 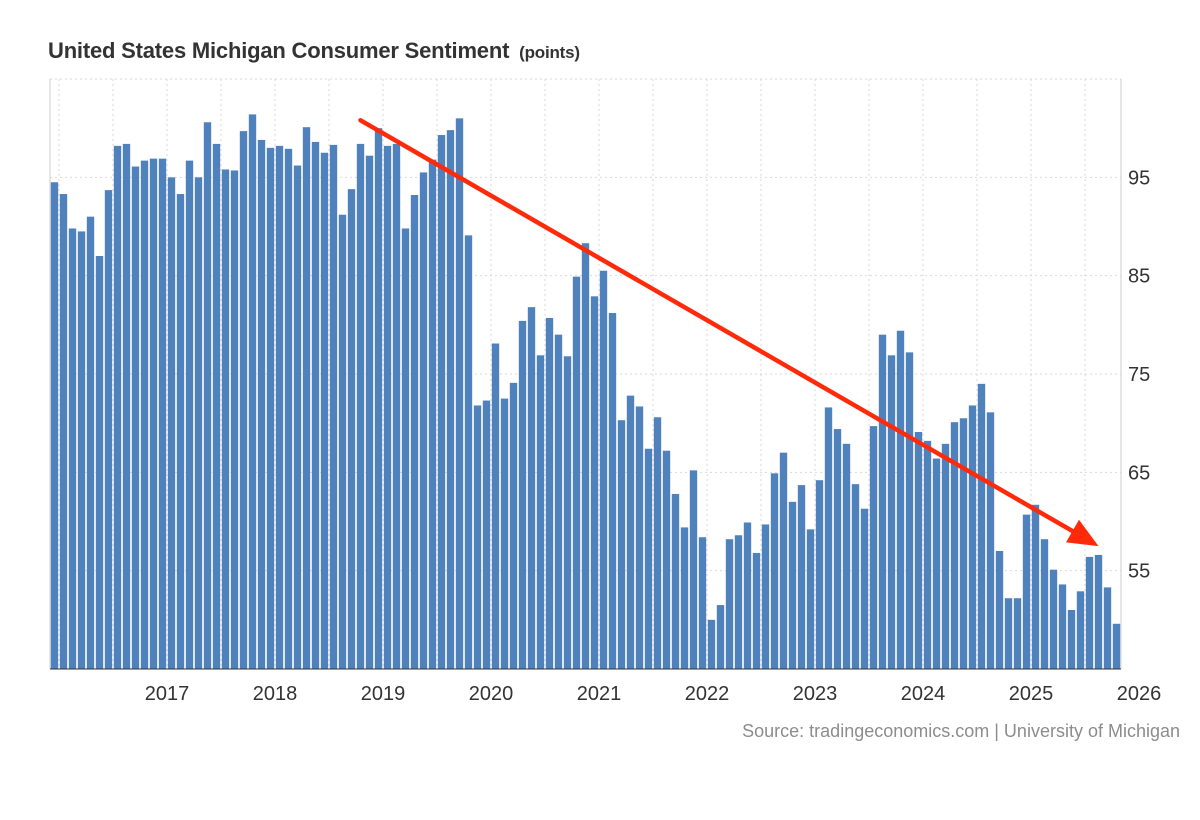 What do you see at coordinates (1139, 572) in the screenshot?
I see `y-tick-label: 55` at bounding box center [1139, 572].